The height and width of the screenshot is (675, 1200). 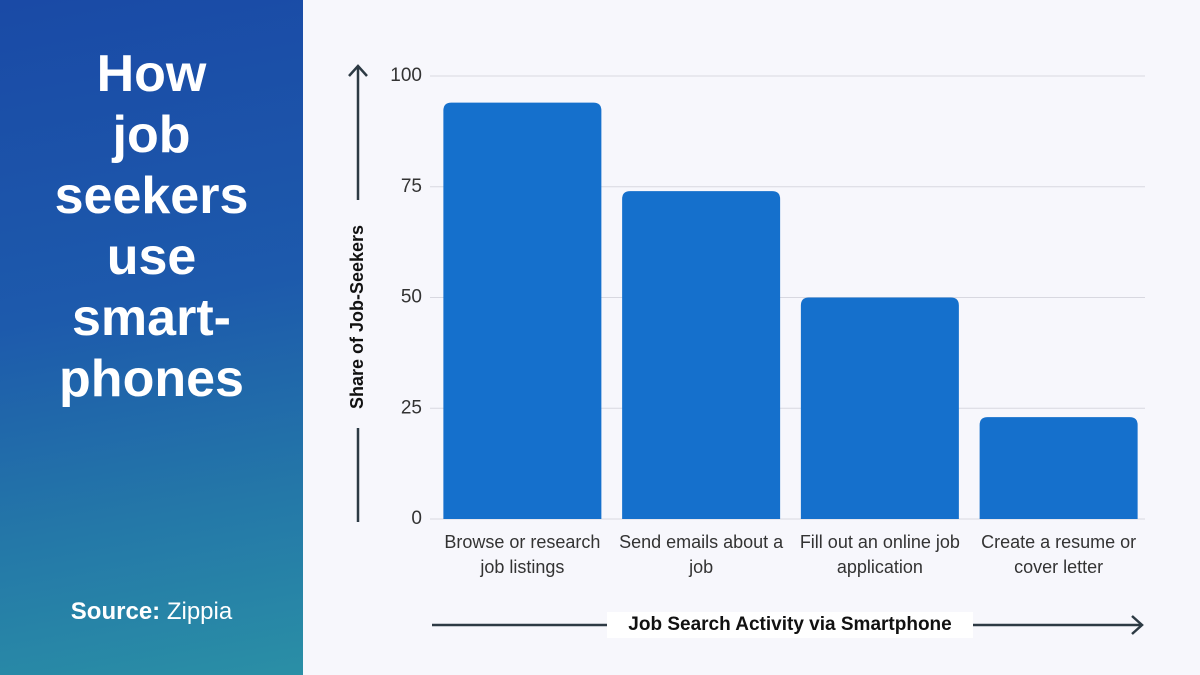 I want to click on x-axis-label: Job Search Activity via Smartphone, so click(x=789, y=624).